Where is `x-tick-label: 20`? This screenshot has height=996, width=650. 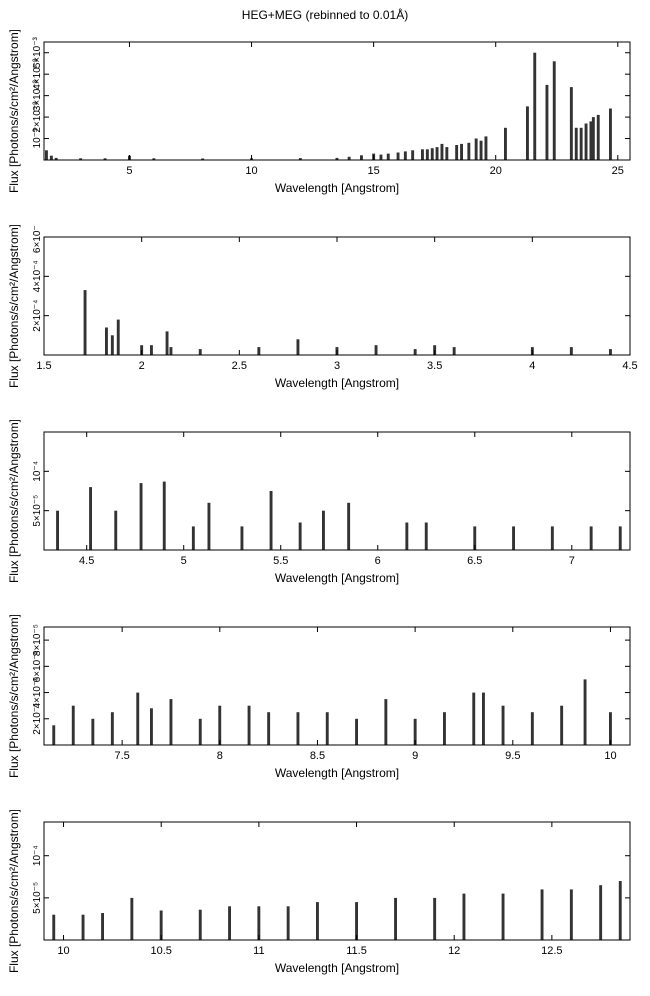 x-tick-label: 20 is located at coordinates (496, 171).